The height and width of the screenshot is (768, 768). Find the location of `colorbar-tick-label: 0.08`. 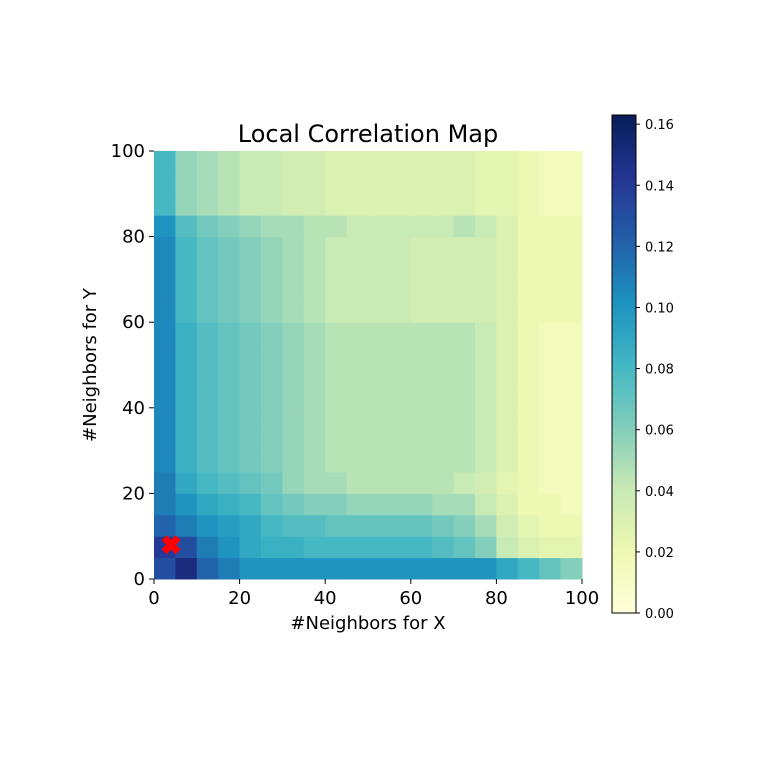

colorbar-tick-label: 0.08 is located at coordinates (659, 370).